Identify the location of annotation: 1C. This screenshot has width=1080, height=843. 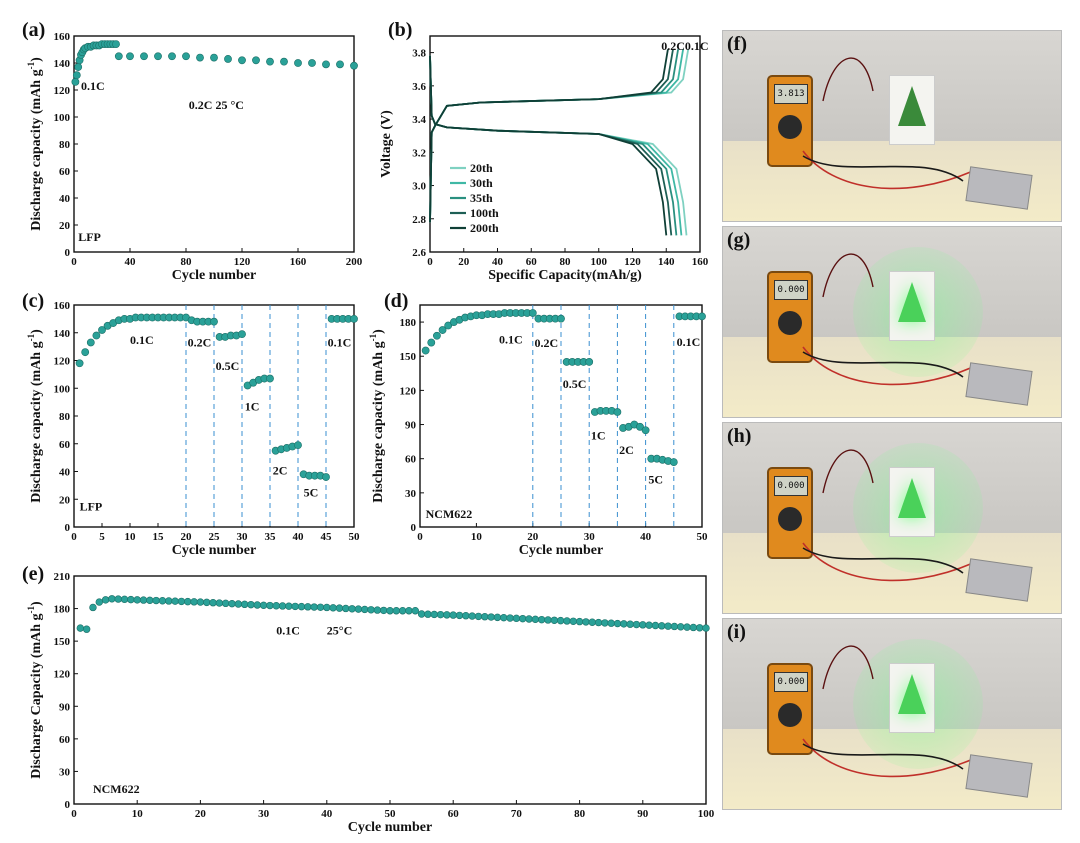
(252, 406).